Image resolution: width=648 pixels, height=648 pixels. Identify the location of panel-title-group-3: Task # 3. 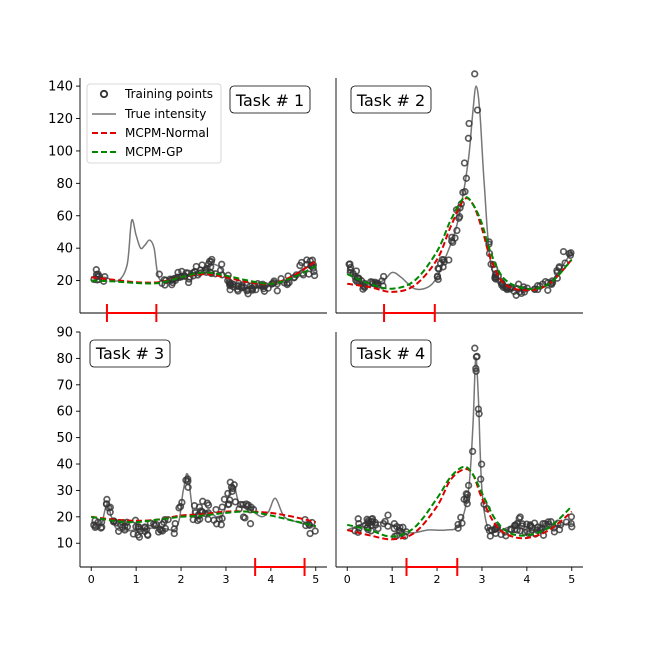
(130, 353).